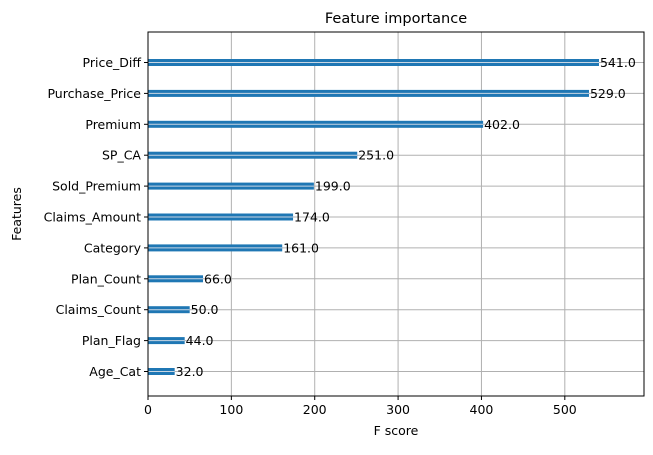 The height and width of the screenshot is (455, 653). What do you see at coordinates (200, 340) in the screenshot?
I see `bar-value-label: 44.0` at bounding box center [200, 340].